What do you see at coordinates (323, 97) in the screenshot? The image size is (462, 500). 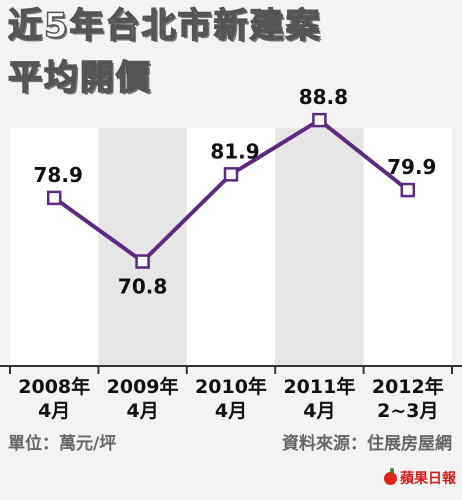 I see `data-label: 88.8` at bounding box center [323, 97].